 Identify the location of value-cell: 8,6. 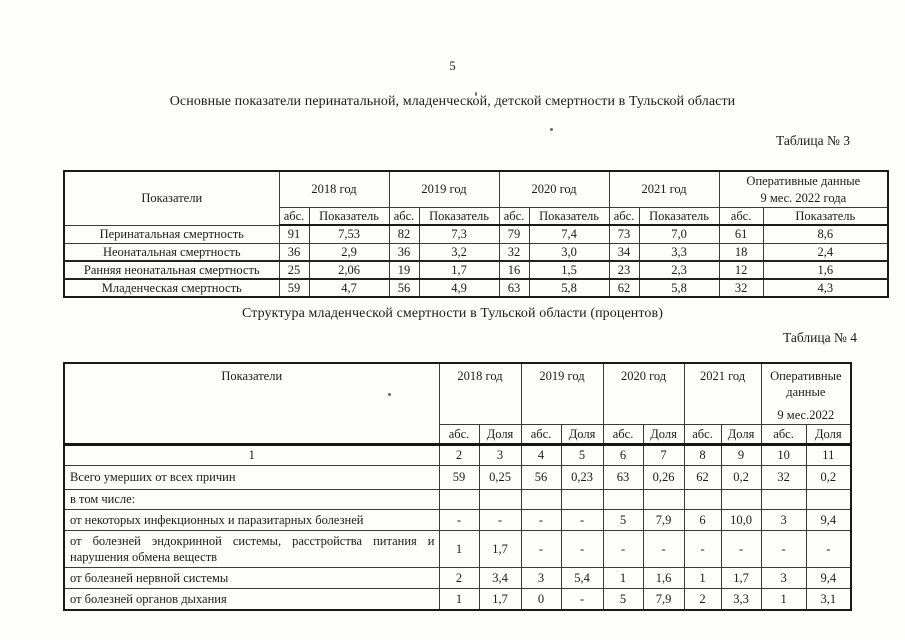
(825, 234).